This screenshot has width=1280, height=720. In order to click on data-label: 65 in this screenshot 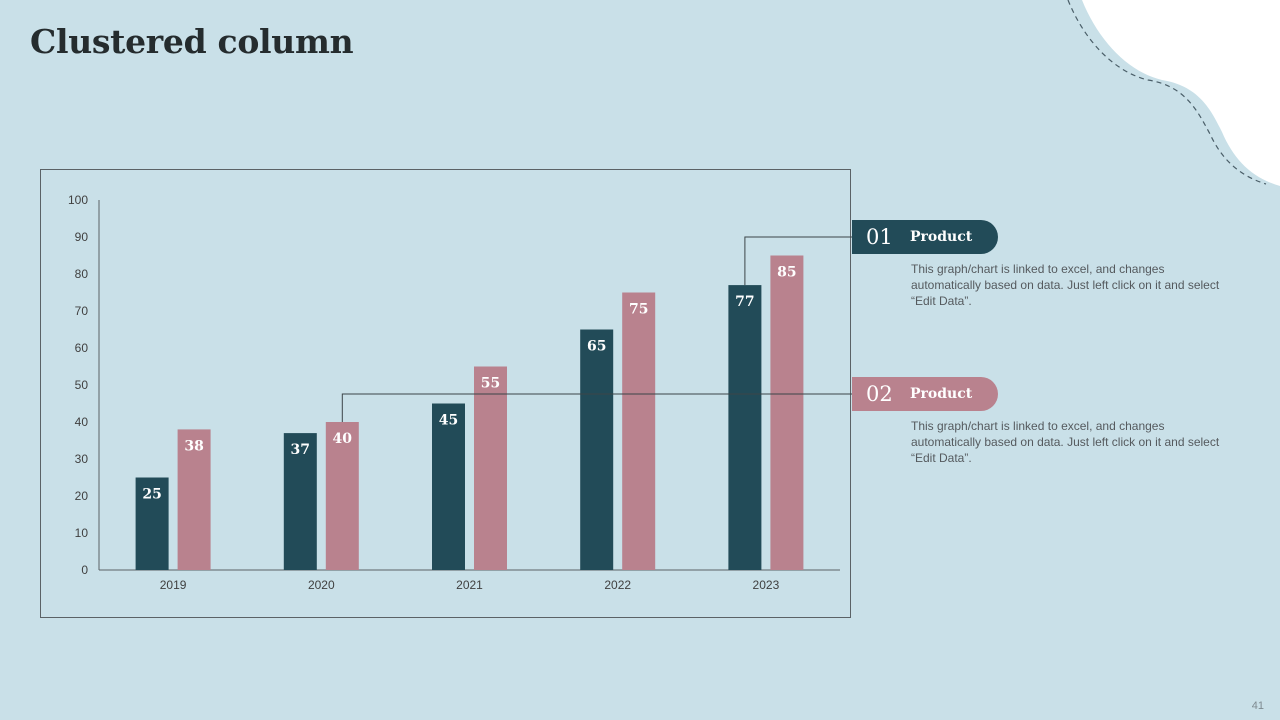, I will do `click(596, 347)`.